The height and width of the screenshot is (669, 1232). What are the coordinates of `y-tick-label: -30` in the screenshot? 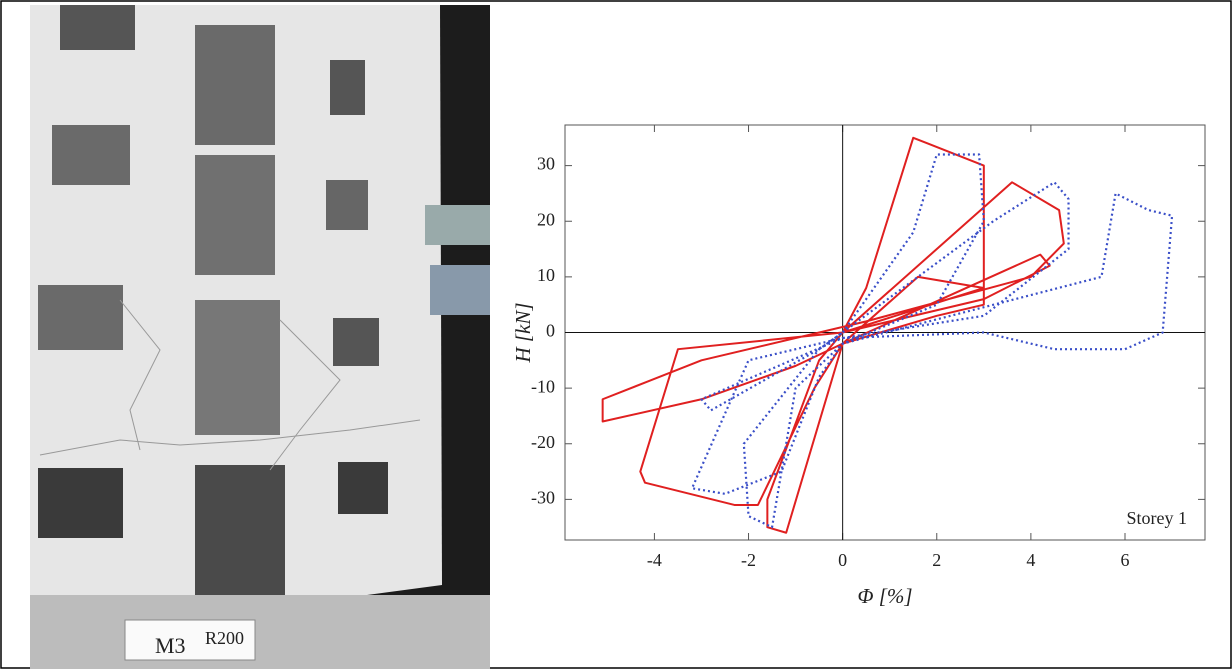 It's located at (543, 498).